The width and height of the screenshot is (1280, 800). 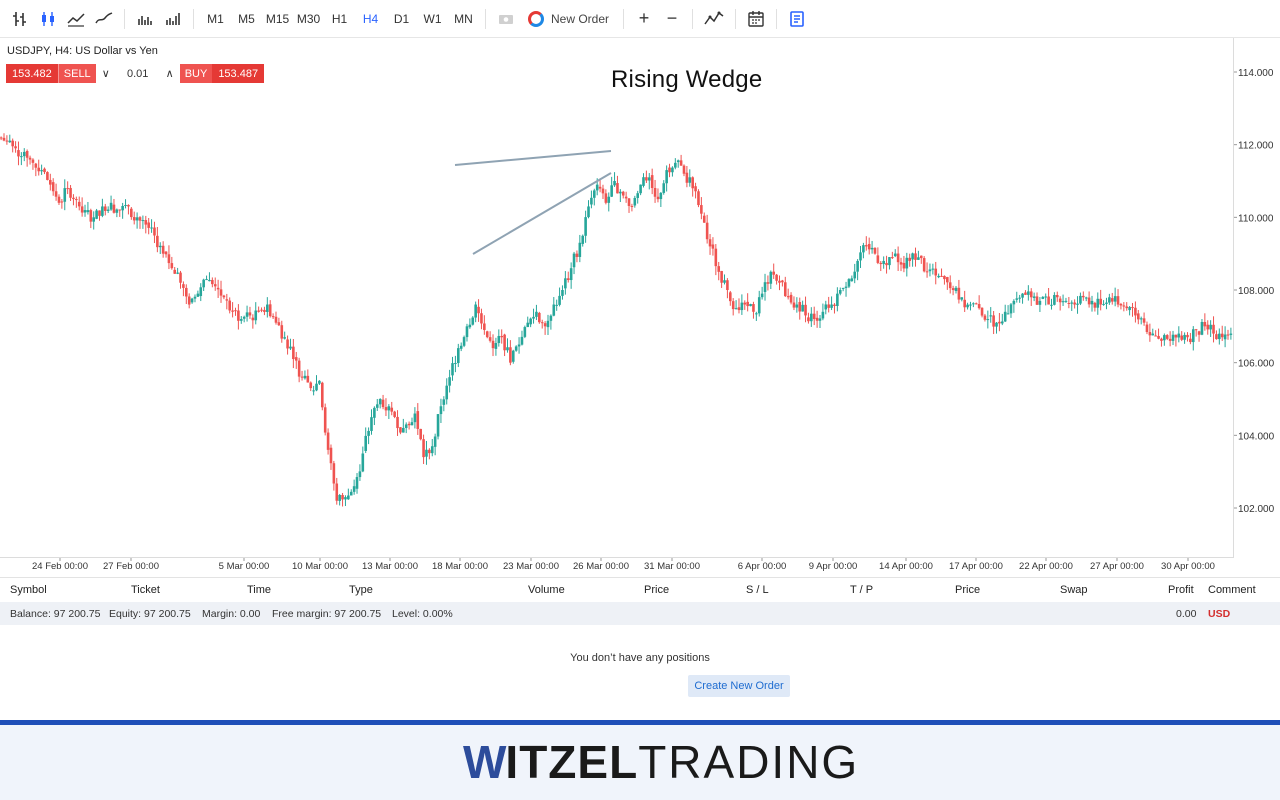 What do you see at coordinates (1117, 566) in the screenshot?
I see `date-tick-label: 27 Apr 00:00` at bounding box center [1117, 566].